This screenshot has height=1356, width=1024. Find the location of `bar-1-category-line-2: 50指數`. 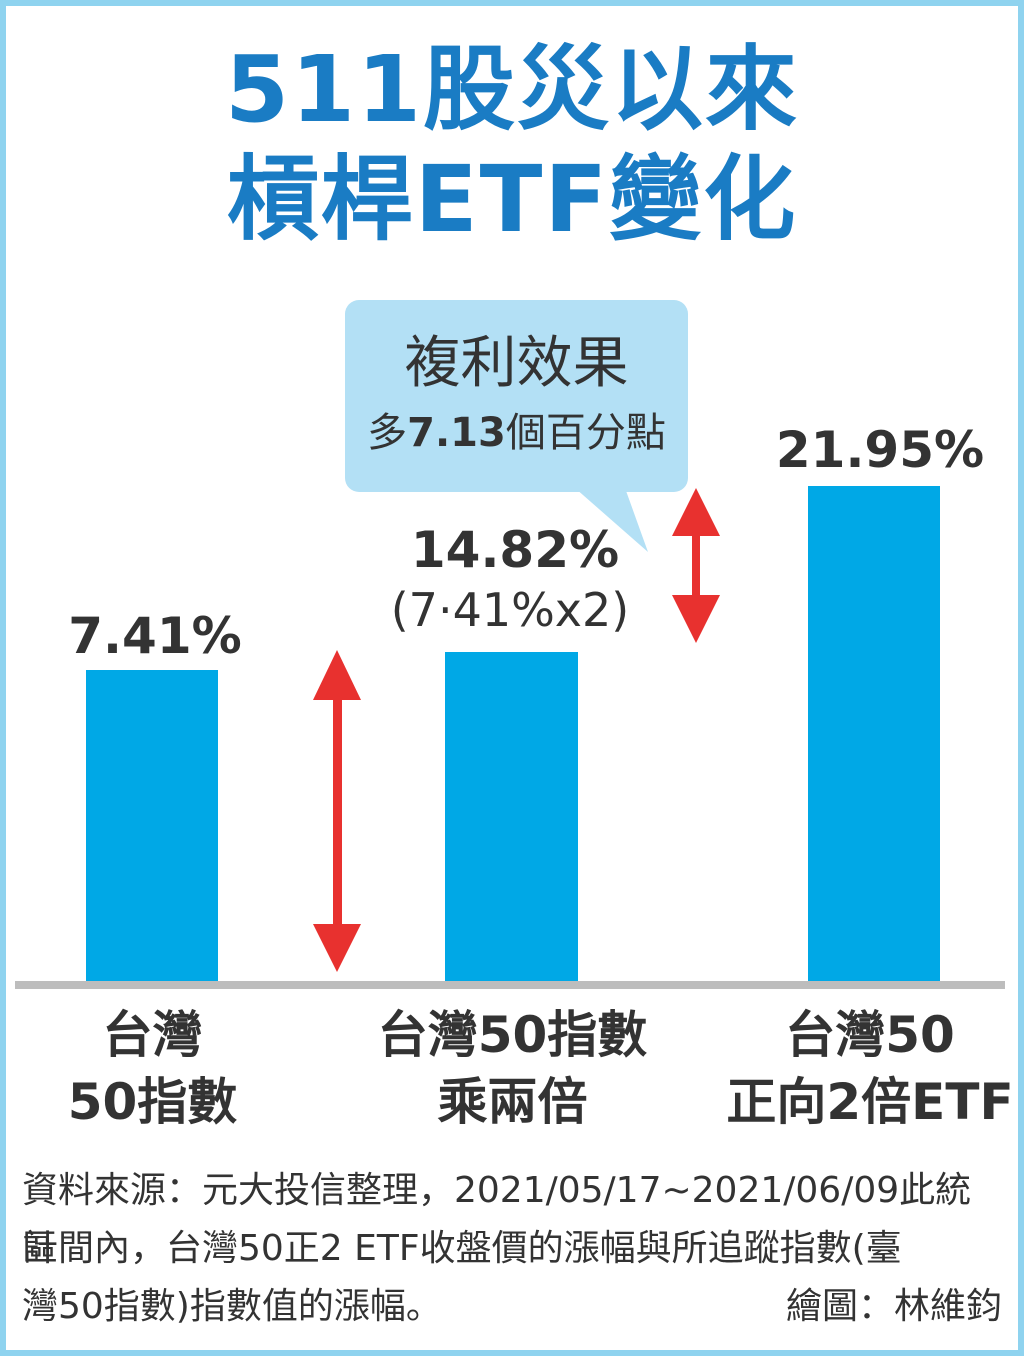

bar-1-category-line-2: 50指數 is located at coordinates (152, 1102).